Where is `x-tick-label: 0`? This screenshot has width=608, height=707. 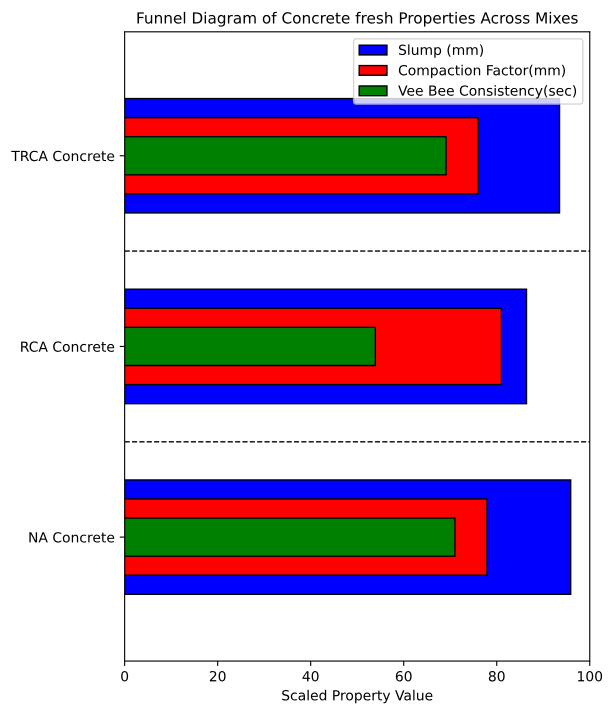
x-tick-label: 0 is located at coordinates (124, 676).